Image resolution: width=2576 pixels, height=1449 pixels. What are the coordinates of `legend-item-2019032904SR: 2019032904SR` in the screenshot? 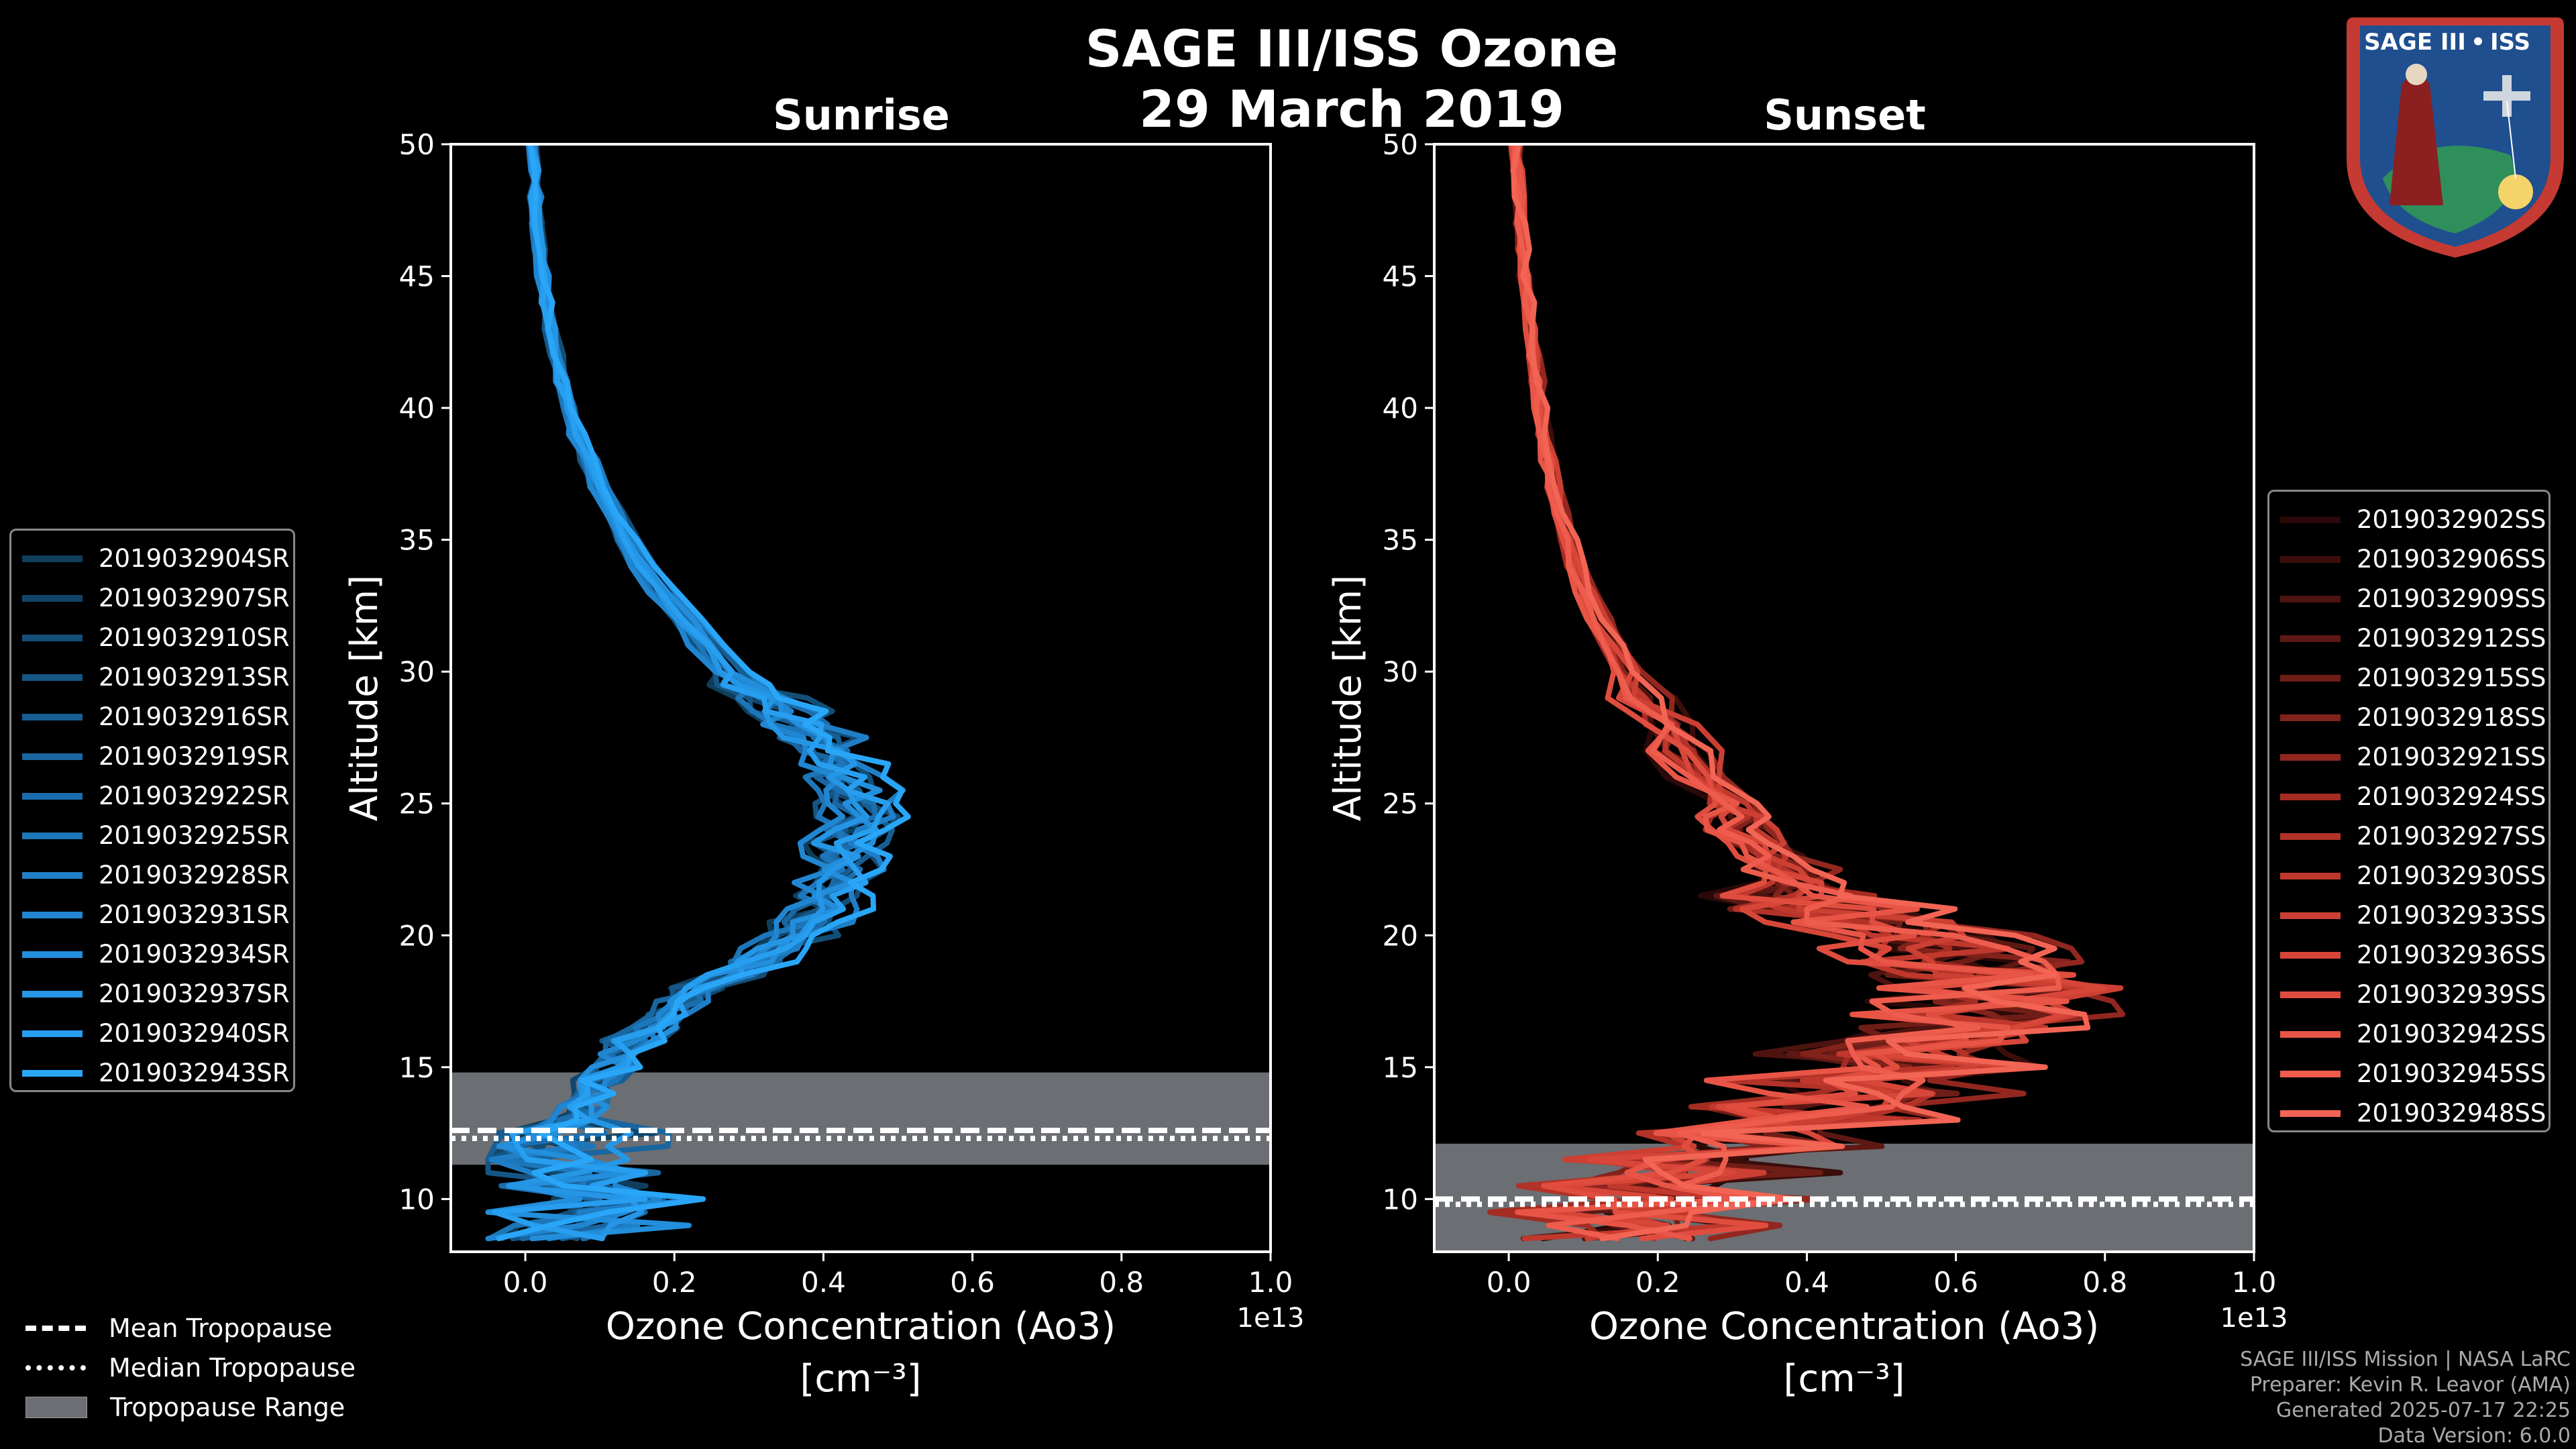 It's located at (150, 558).